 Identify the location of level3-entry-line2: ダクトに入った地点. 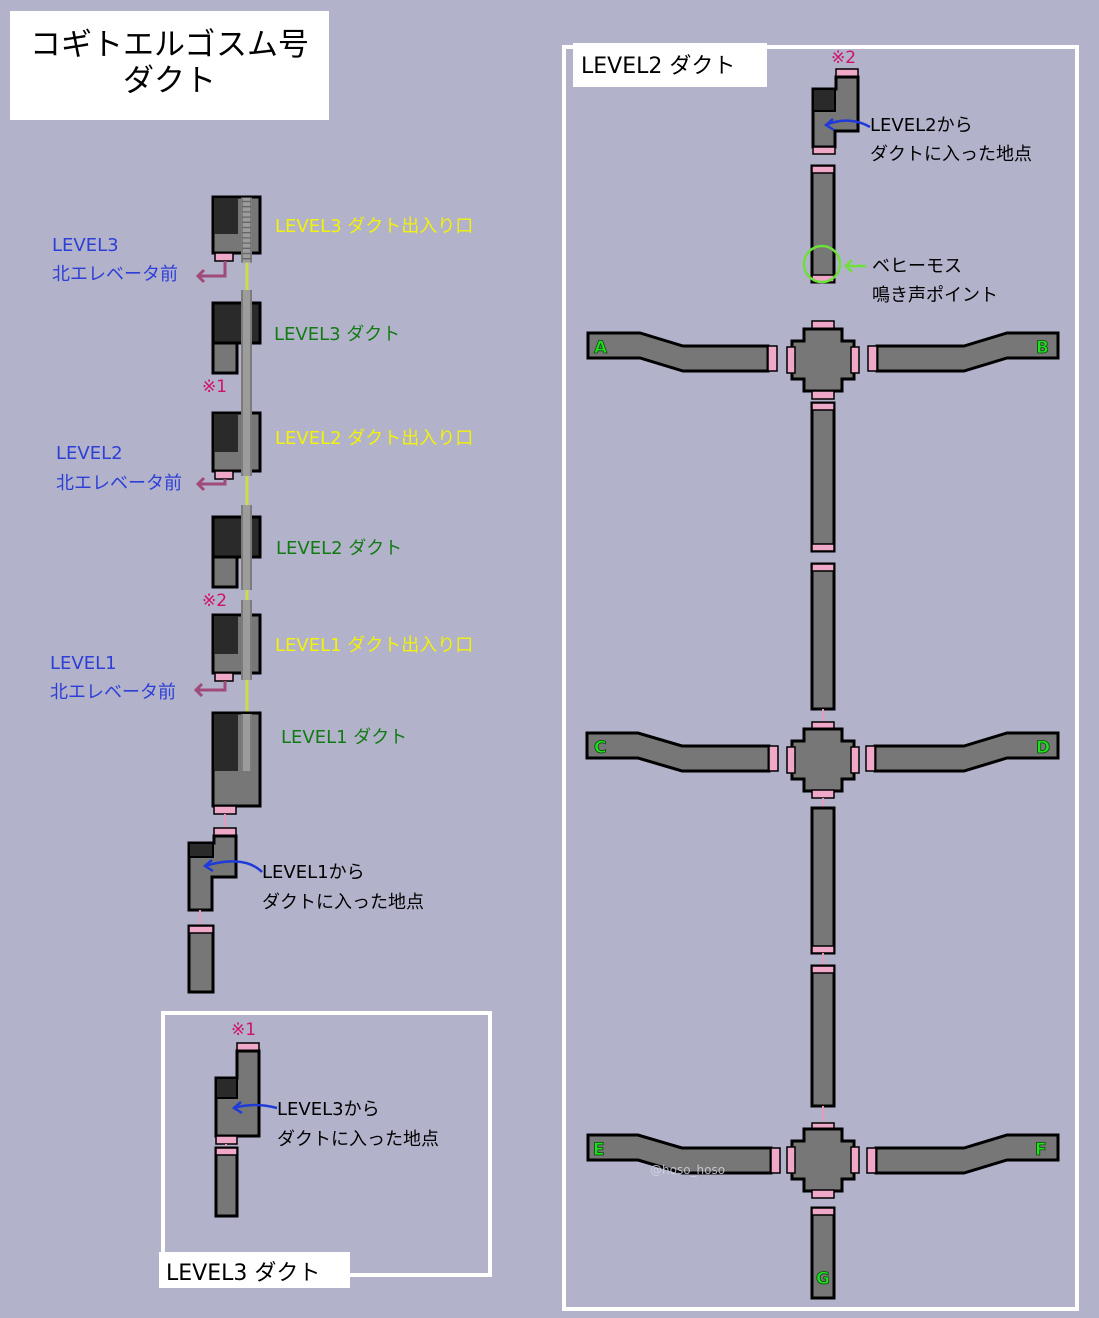
(358, 1139).